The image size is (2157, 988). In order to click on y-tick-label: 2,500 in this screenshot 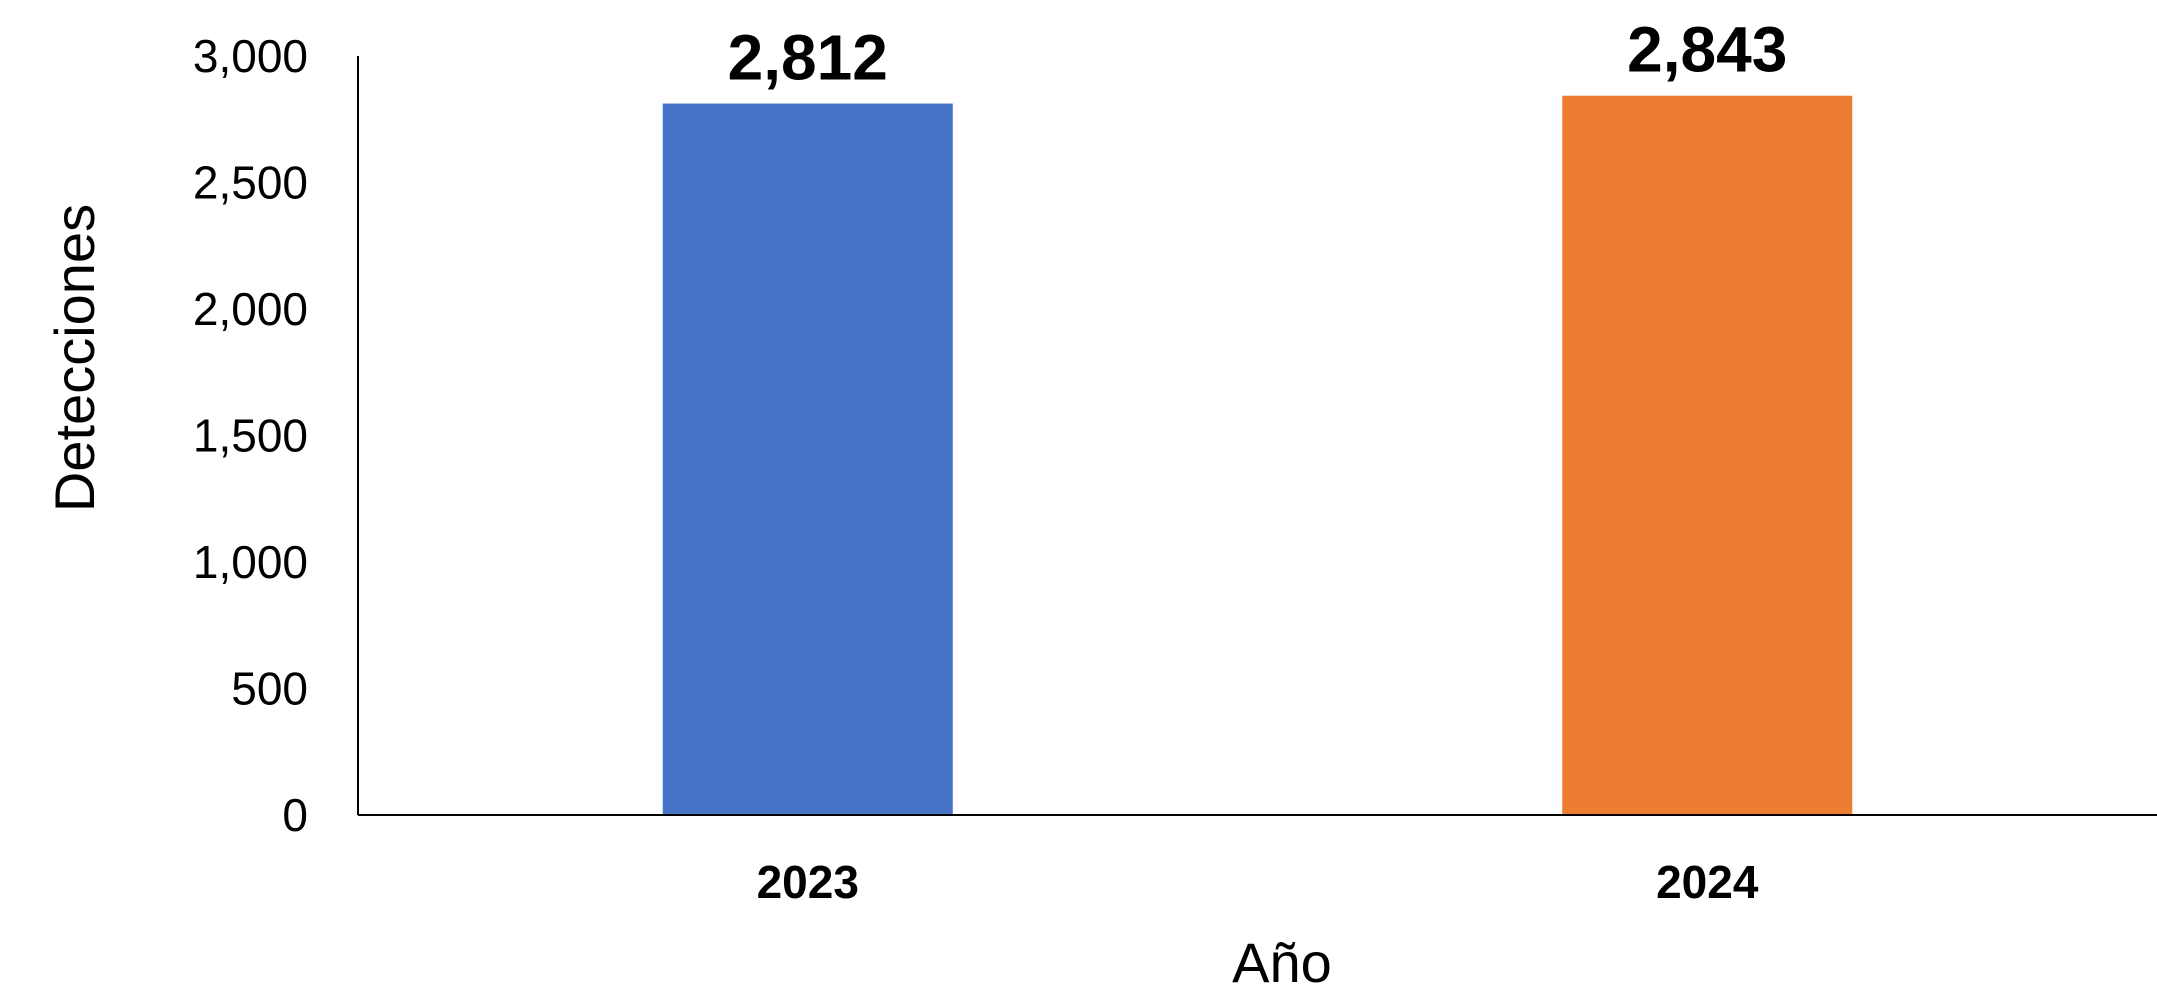, I will do `click(250, 183)`.